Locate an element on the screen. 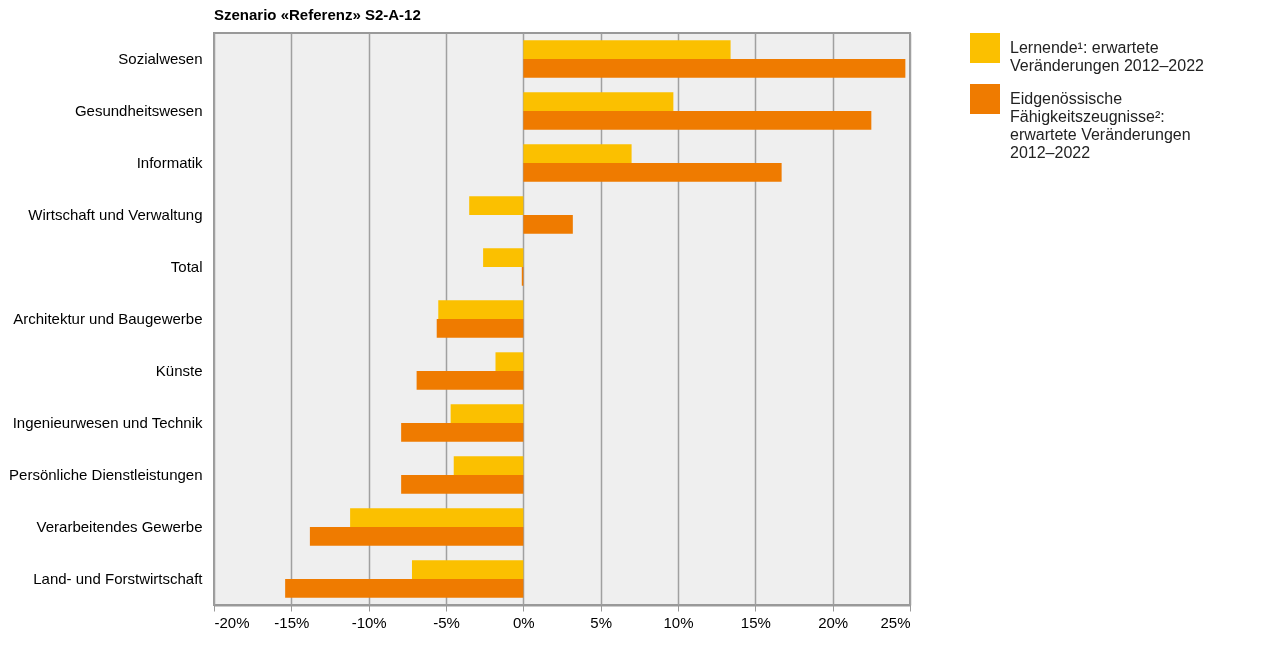 The image size is (1286, 655). x-tick-label: -15% is located at coordinates (292, 622).